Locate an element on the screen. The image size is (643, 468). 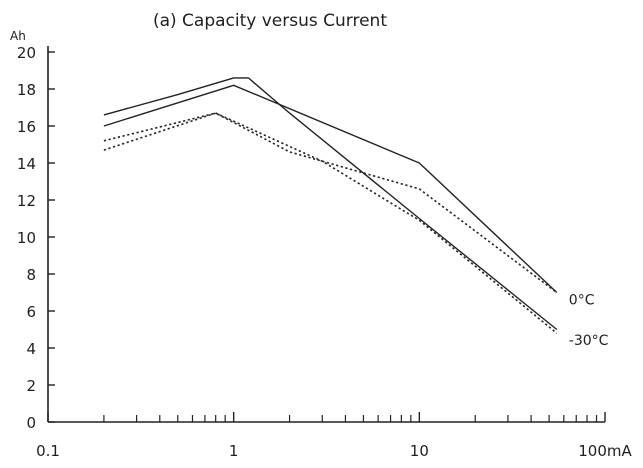
series-label-1: 0°C is located at coordinates (582, 301).